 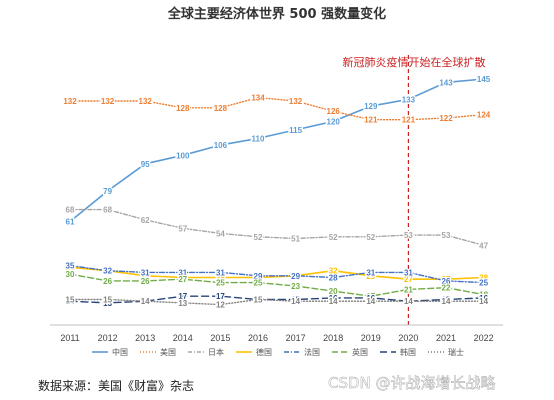 I want to click on data-label: 61, so click(x=70, y=221).